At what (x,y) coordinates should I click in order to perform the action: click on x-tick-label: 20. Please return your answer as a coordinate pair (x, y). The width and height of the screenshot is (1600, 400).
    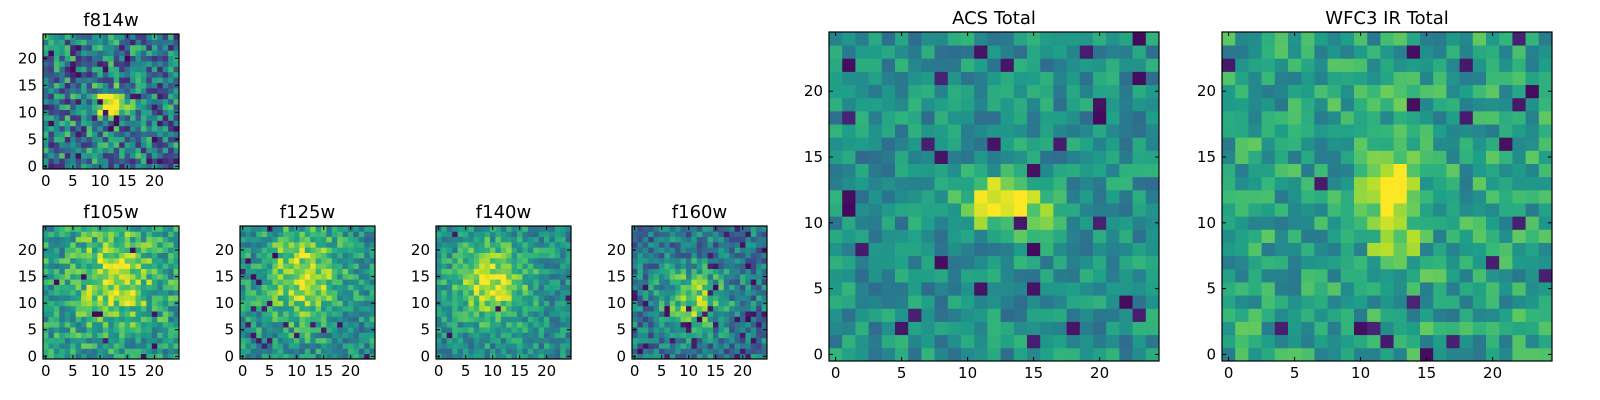
    Looking at the image, I should click on (154, 371).